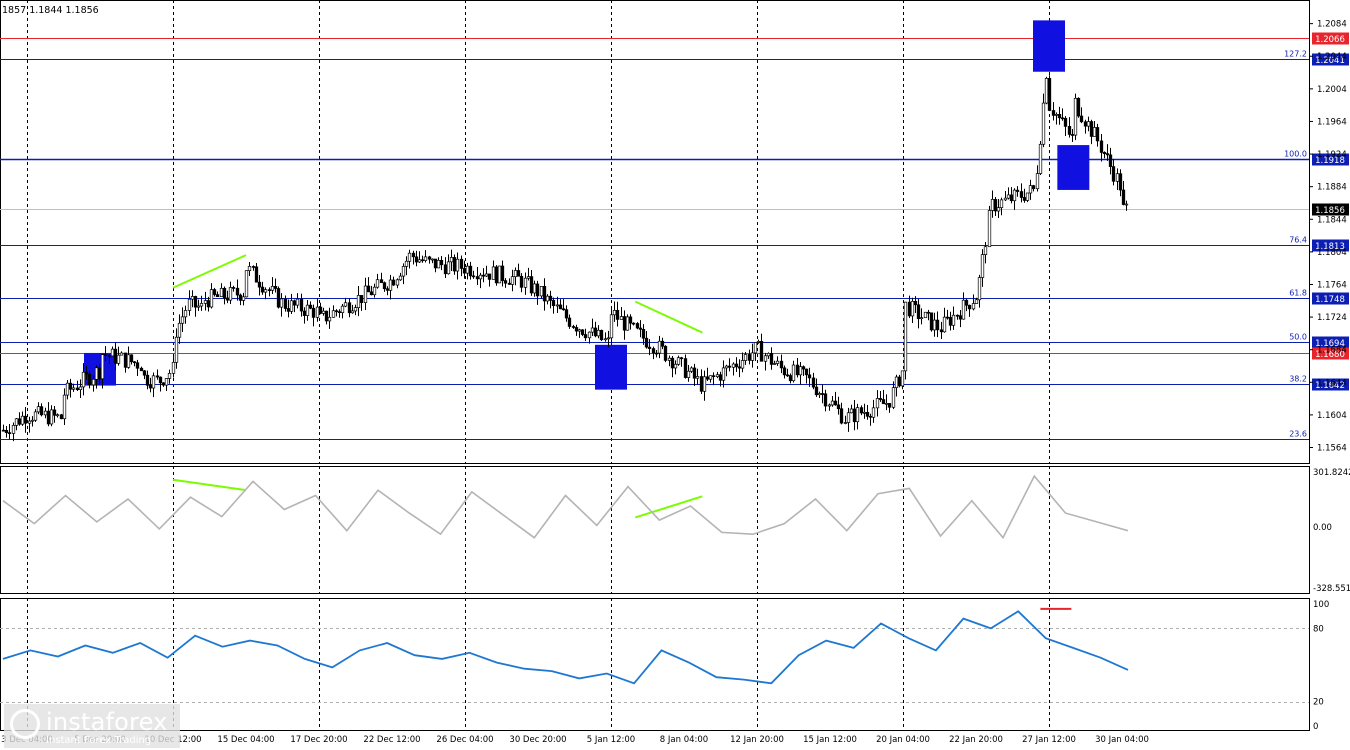 This screenshot has width=1350, height=750. I want to click on price-tick-label: 1.1844, so click(1332, 220).